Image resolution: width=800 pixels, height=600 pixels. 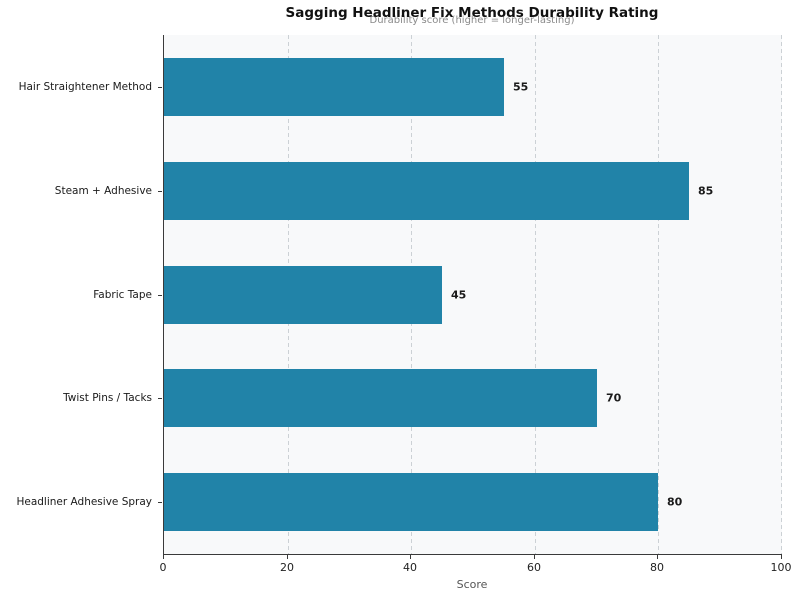 What do you see at coordinates (84, 502) in the screenshot?
I see `y-tick-label: Headliner Adhesive Spray` at bounding box center [84, 502].